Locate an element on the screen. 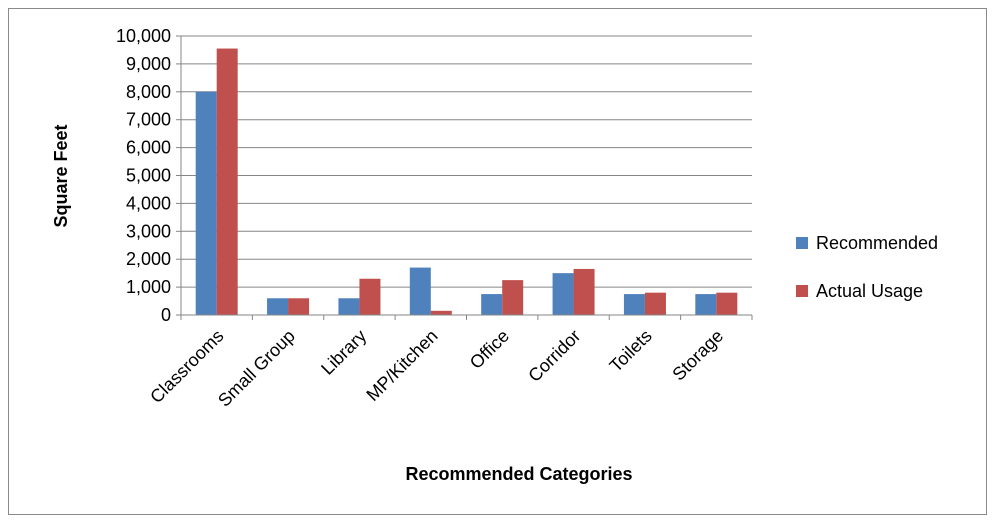 This screenshot has height=523, width=995. x-axis-title: Recommended Categories is located at coordinates (518, 474).